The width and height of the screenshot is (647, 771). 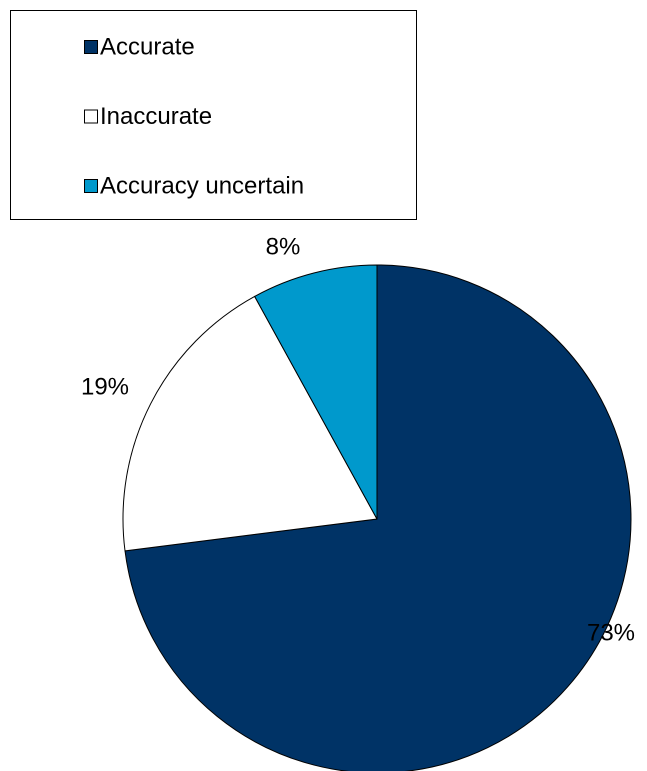 What do you see at coordinates (147, 46) in the screenshot?
I see `legend-label: Accurate` at bounding box center [147, 46].